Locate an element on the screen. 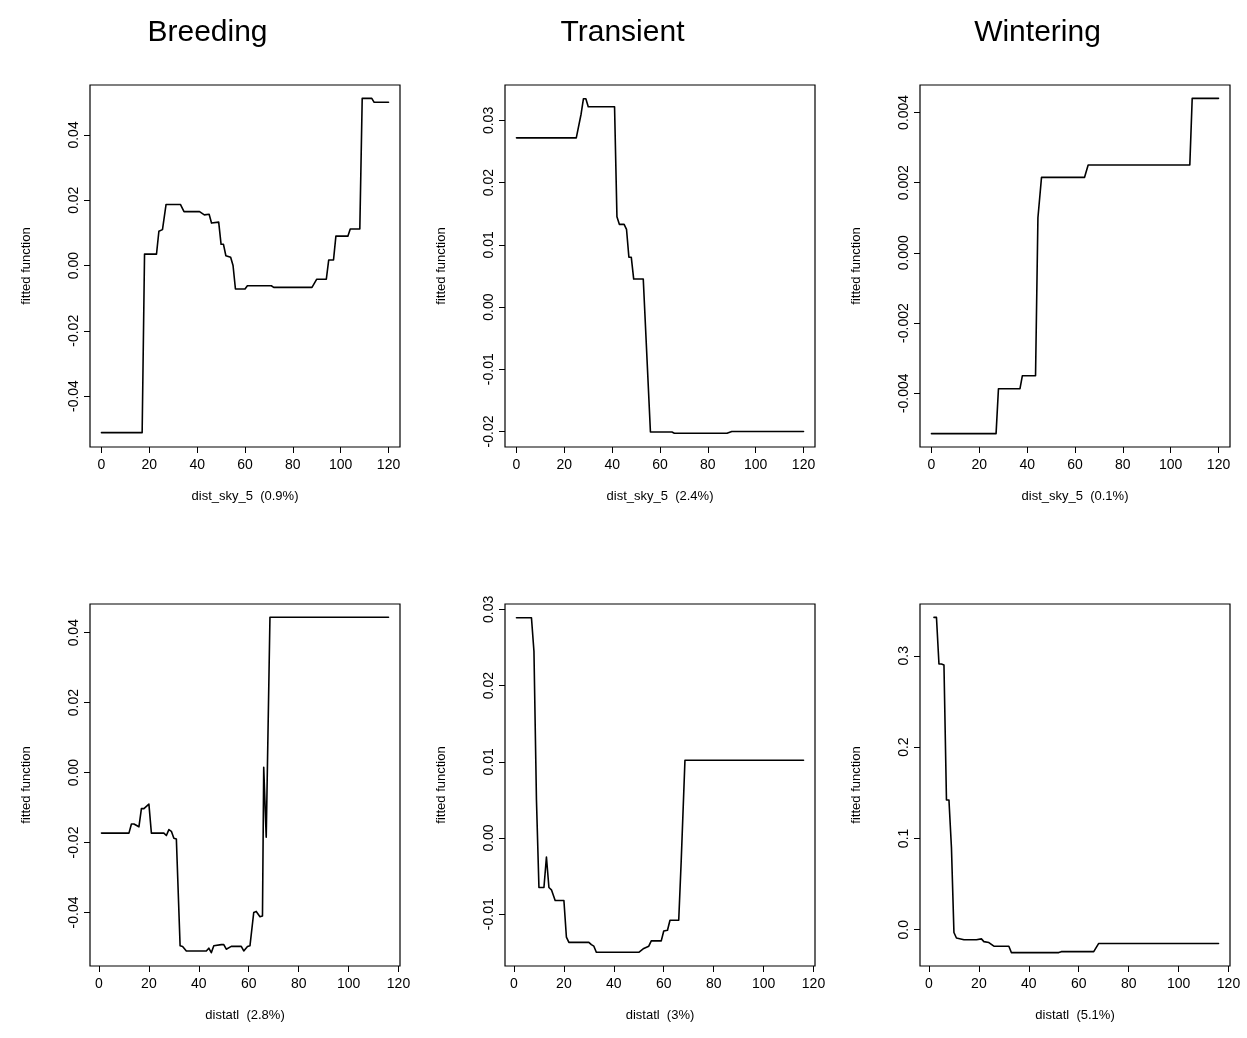  x-axis-title: dist_sky_5 (2.4%) is located at coordinates (660, 495).